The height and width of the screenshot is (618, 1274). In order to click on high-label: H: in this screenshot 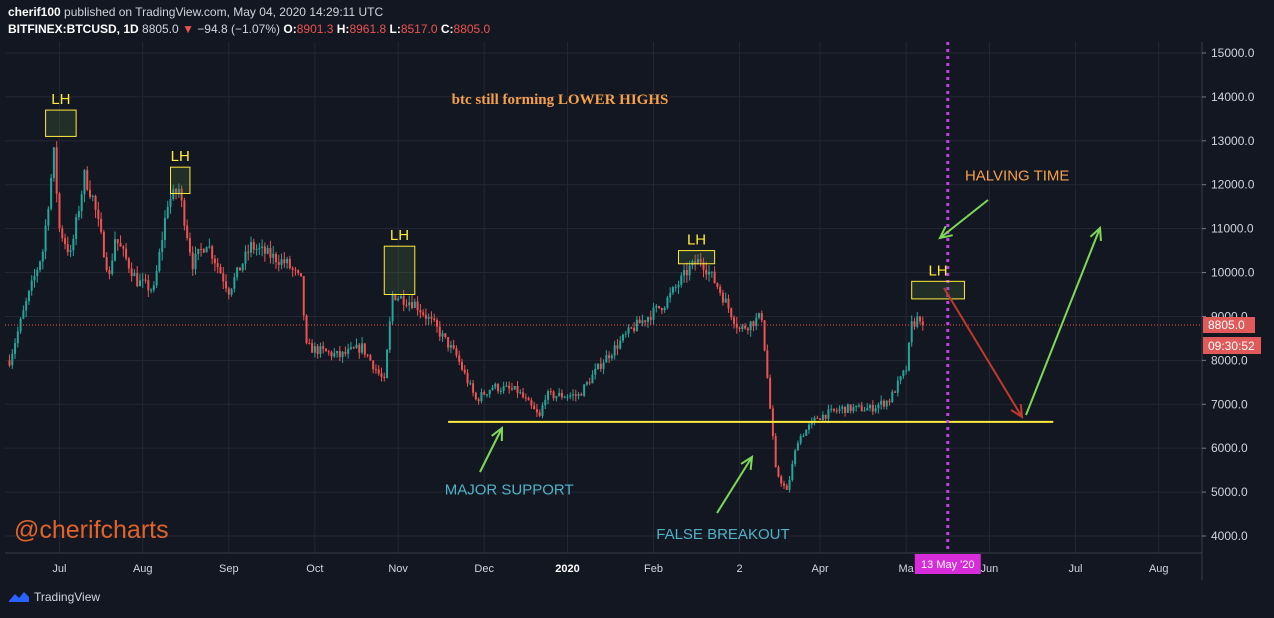, I will do `click(343, 29)`.